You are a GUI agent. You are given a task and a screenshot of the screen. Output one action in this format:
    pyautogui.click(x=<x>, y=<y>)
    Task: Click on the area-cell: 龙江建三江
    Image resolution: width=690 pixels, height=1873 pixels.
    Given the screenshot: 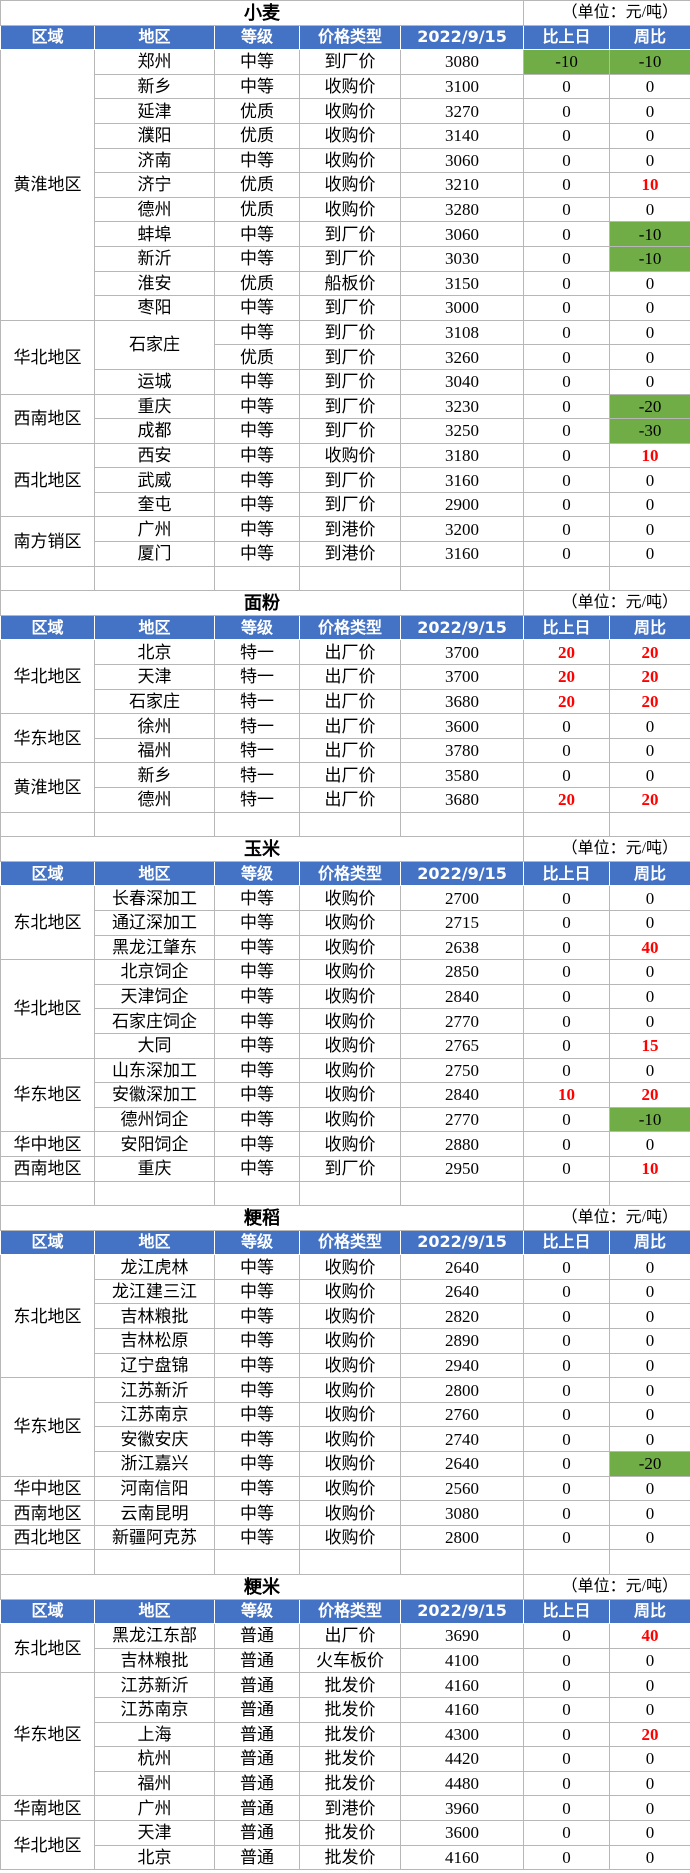 What is the action you would take?
    pyautogui.click(x=154, y=1291)
    